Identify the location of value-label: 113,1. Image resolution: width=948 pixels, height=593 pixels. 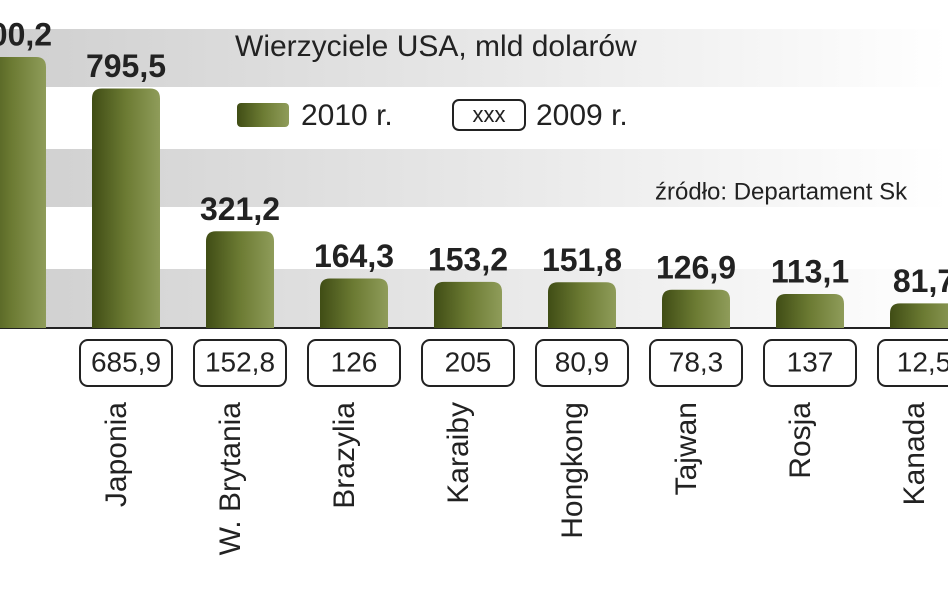
(810, 271).